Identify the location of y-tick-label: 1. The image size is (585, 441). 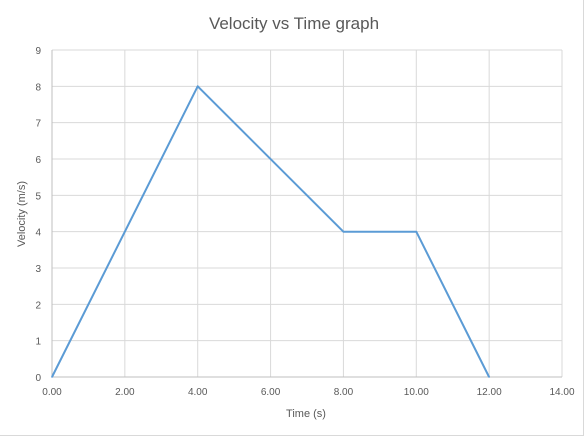
(38, 342).